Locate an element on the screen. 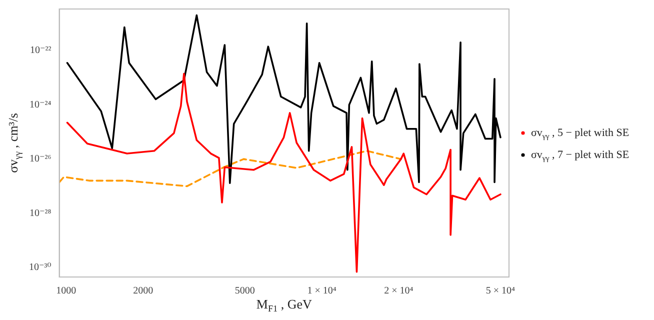 Image resolution: width=654 pixels, height=320 pixels. y-tick-label: 10⁻³⁰ is located at coordinates (40, 268).